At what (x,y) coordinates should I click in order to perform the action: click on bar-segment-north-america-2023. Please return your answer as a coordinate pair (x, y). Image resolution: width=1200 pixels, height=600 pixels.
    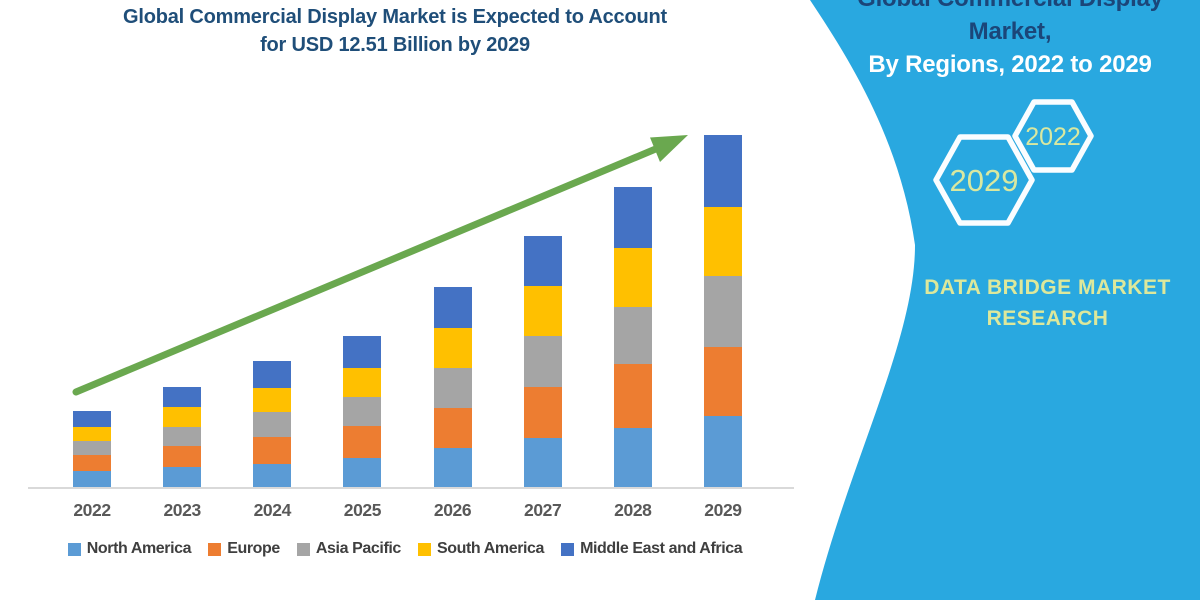
    Looking at the image, I should click on (182, 477).